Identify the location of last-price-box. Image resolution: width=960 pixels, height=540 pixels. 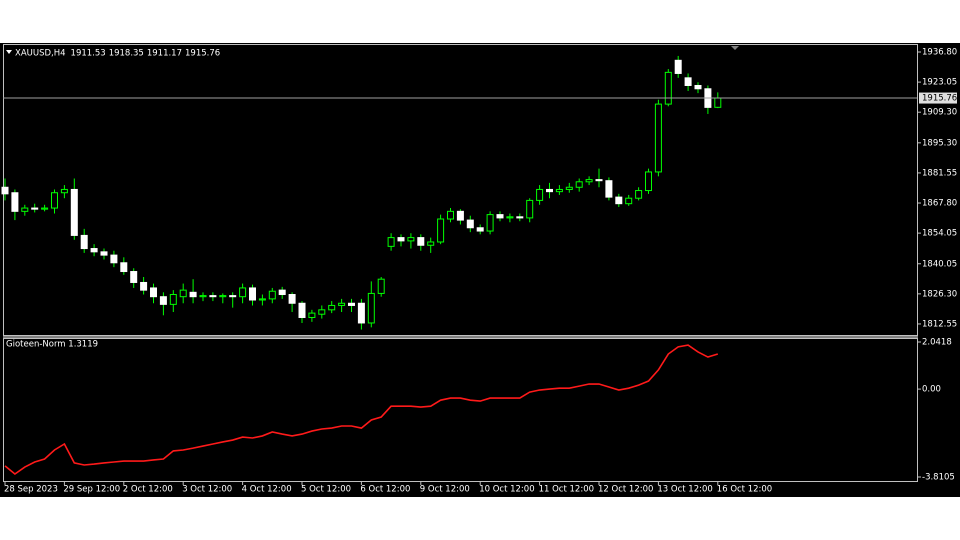
(938, 98).